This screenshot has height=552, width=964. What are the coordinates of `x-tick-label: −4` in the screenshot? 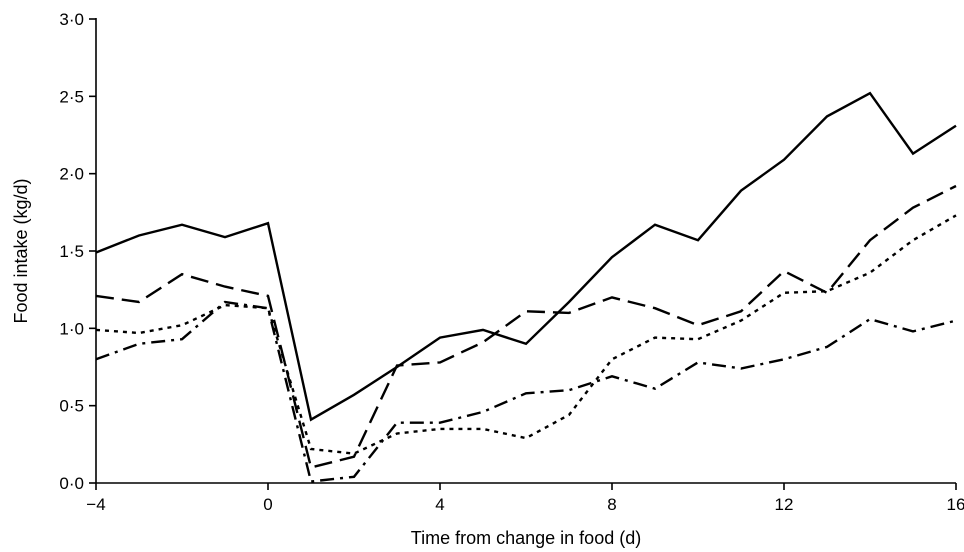 It's located at (95, 504).